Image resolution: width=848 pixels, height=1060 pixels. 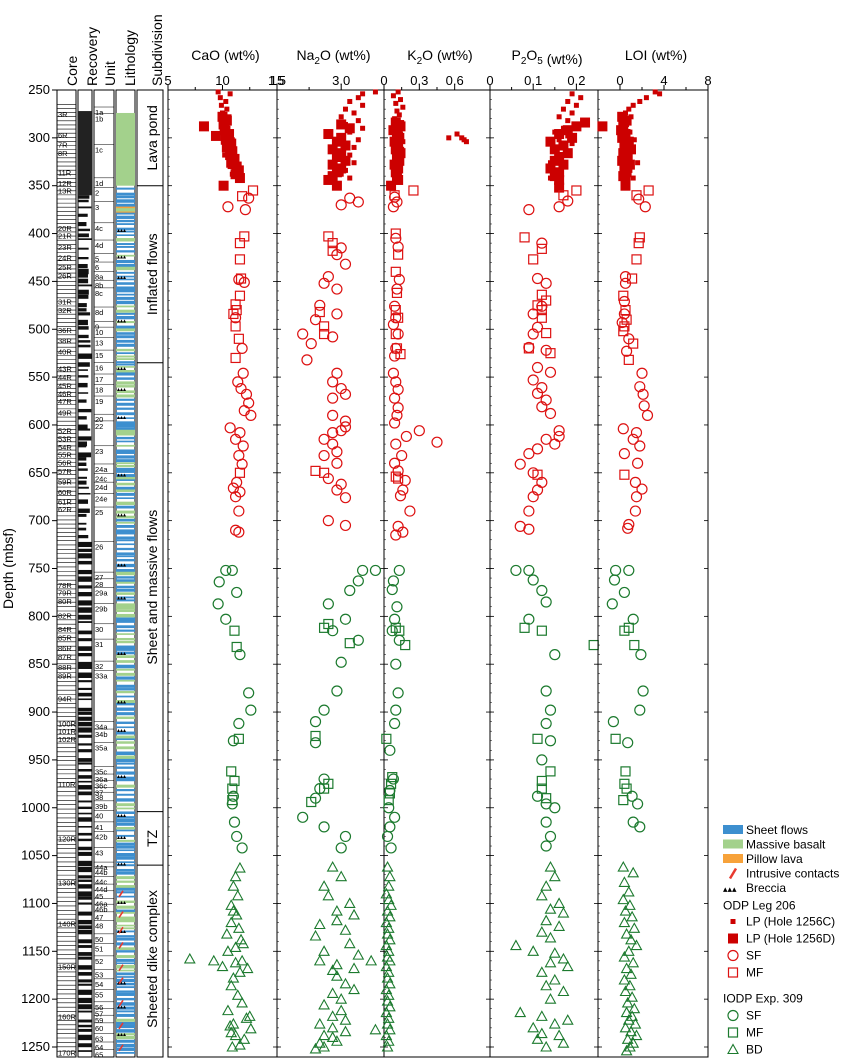 What do you see at coordinates (65, 351) in the screenshot?
I see `core-label: 40R` at bounding box center [65, 351].